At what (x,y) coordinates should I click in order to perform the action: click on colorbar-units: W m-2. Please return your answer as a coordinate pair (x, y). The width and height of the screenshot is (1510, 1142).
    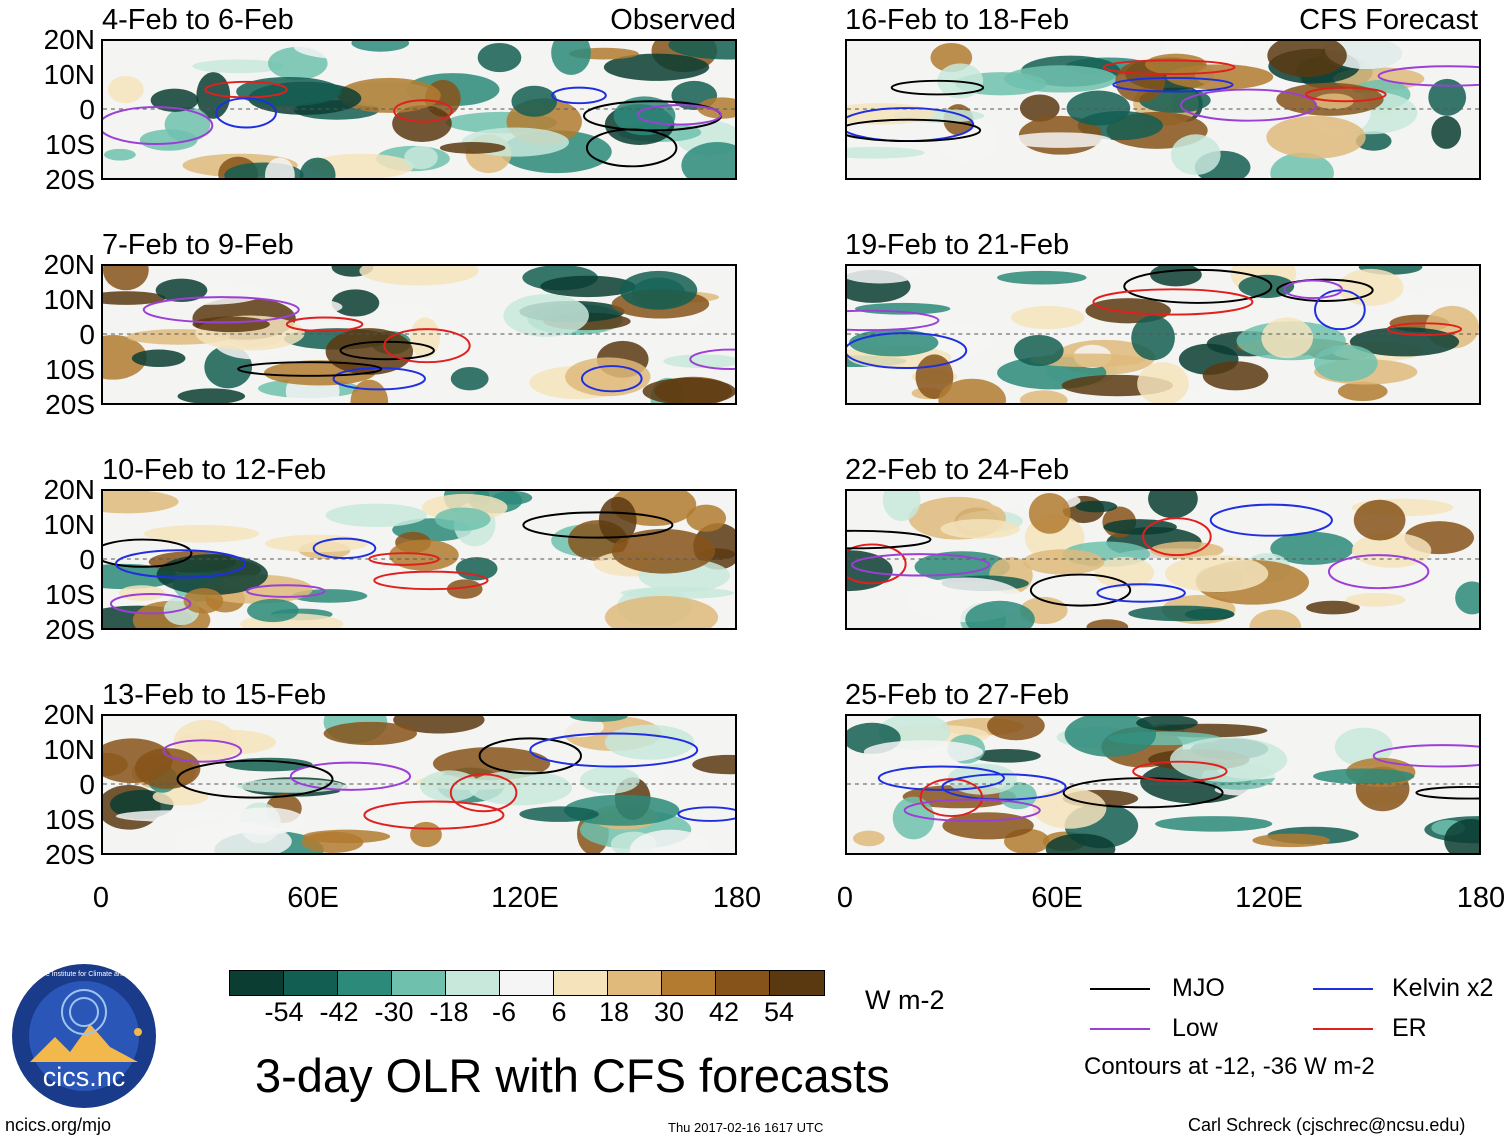
    Looking at the image, I should click on (905, 1000).